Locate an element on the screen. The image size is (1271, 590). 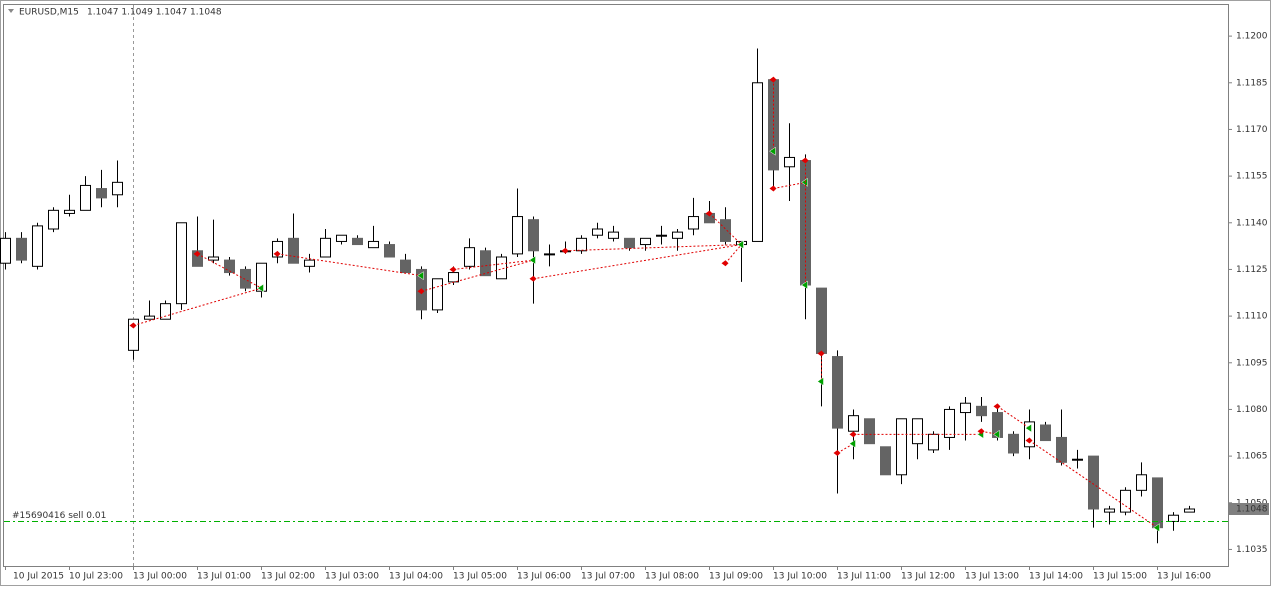
x-tick-label: 13 Jul 15:00 is located at coordinates (1120, 577).